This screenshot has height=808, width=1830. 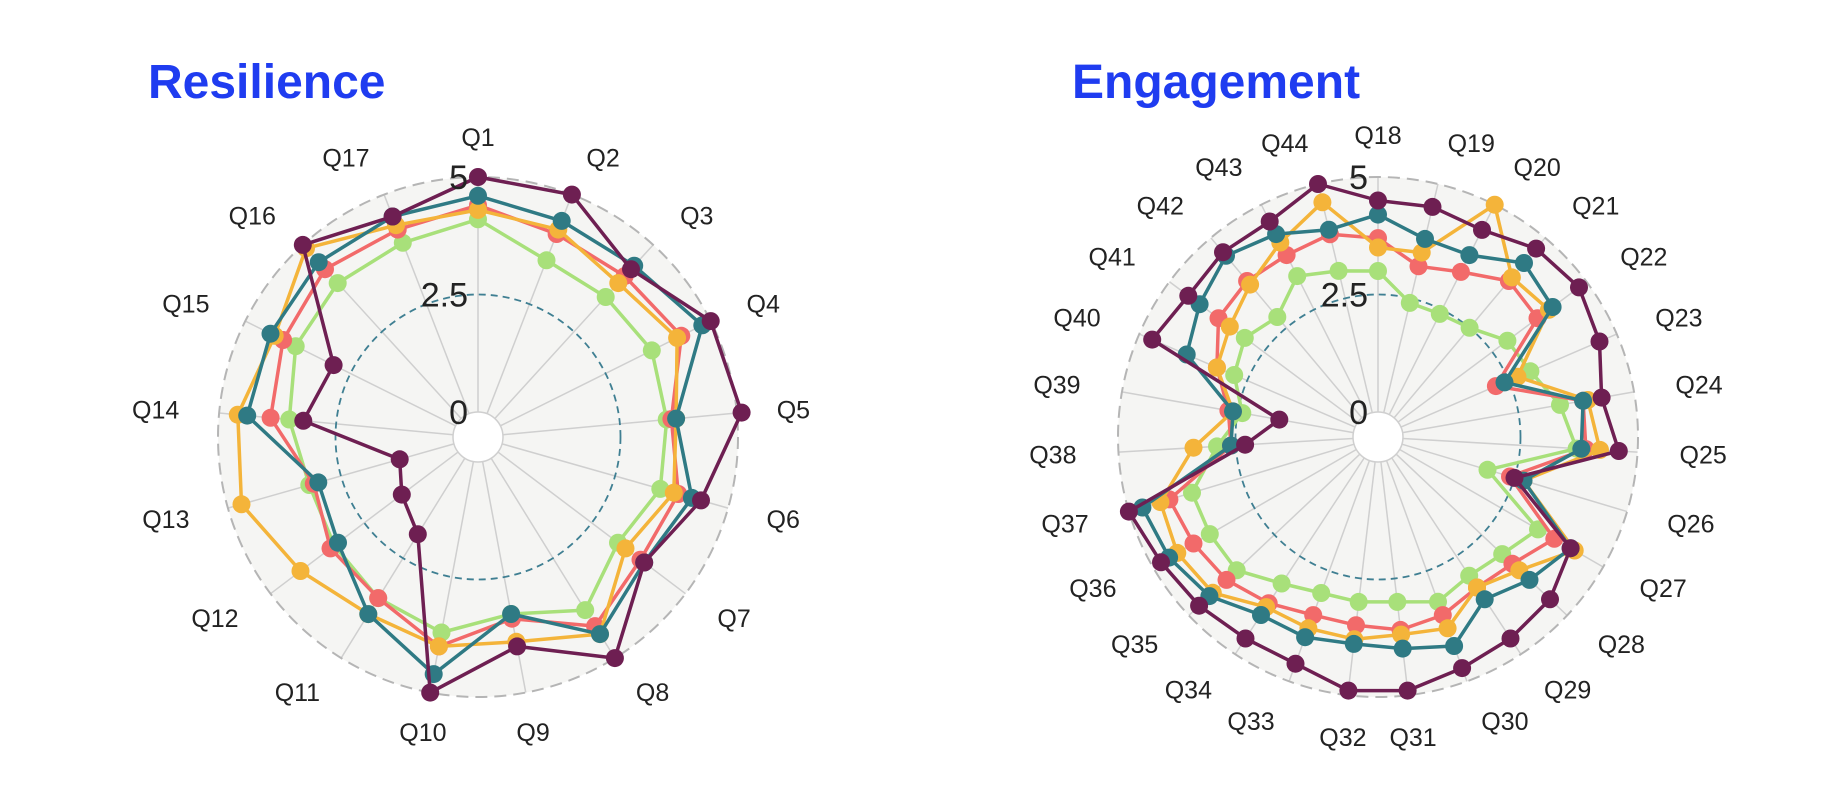 I want to click on data-point-q7, so click(x=644, y=562).